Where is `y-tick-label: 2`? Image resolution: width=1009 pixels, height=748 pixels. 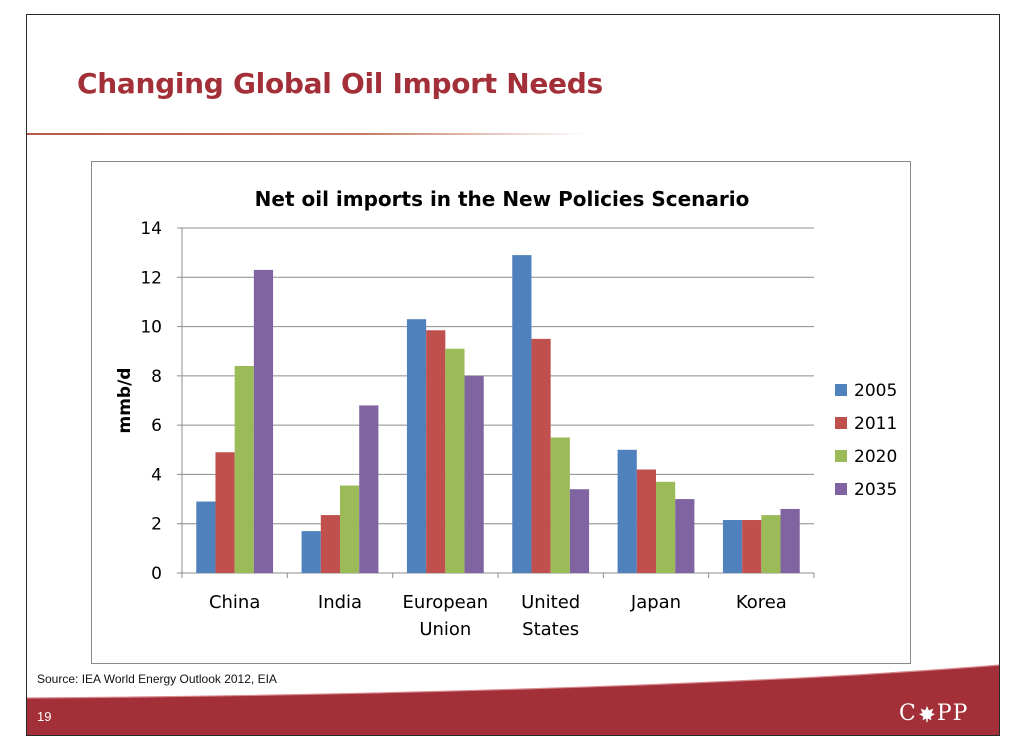 y-tick-label: 2 is located at coordinates (156, 525).